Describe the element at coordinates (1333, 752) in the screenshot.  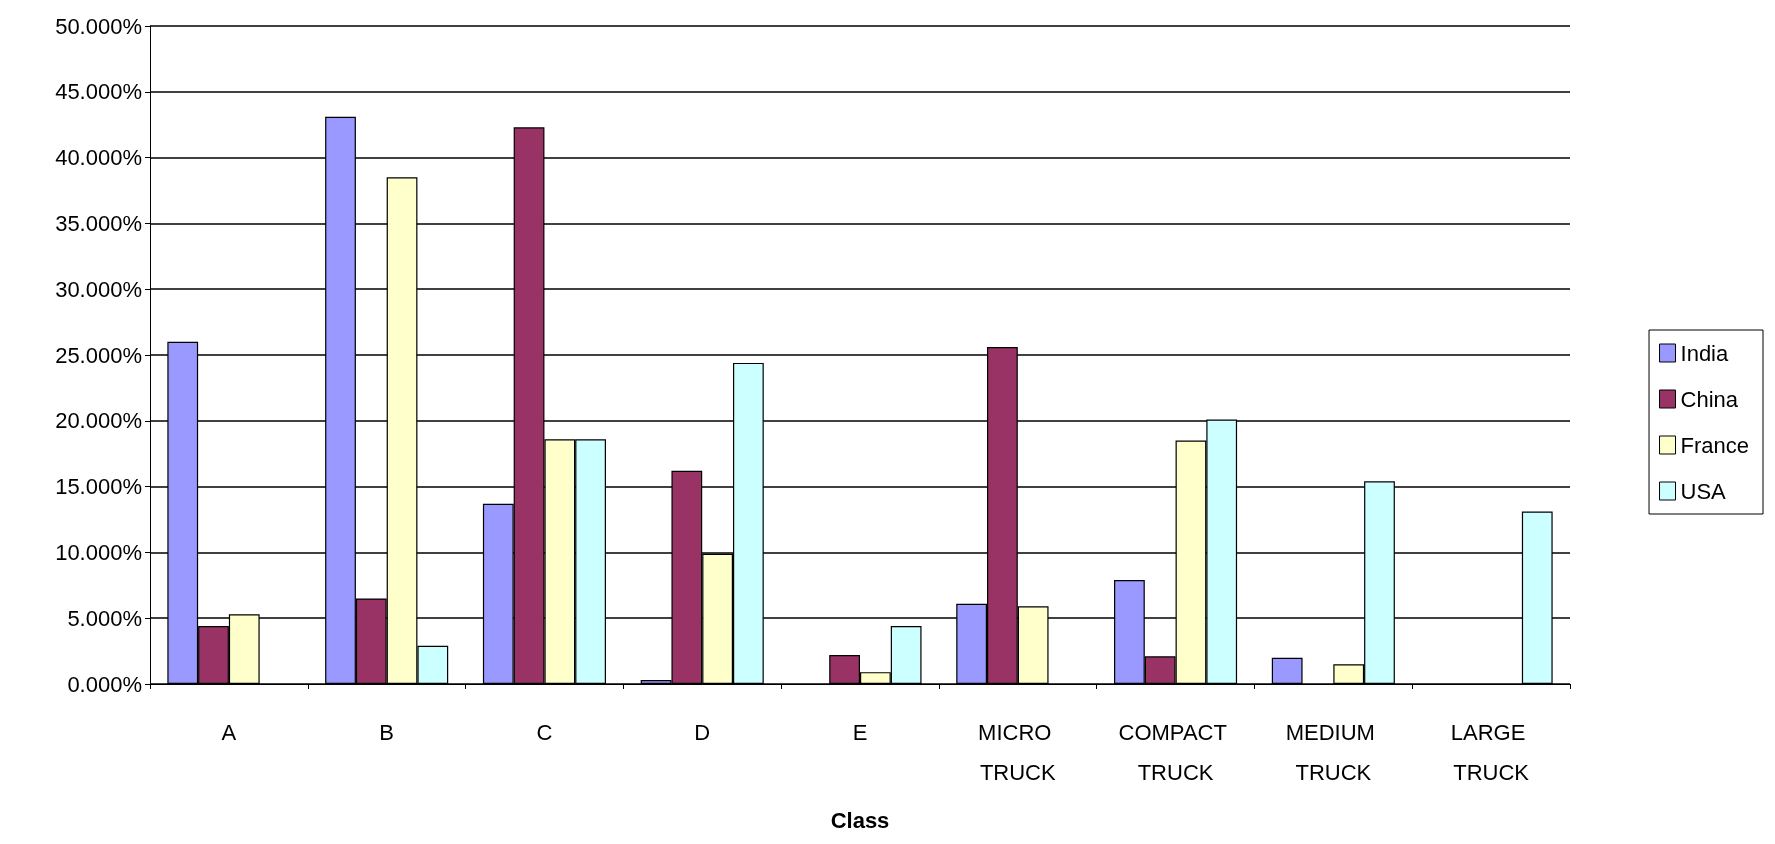
I see `x-tick-label: MEDIUM TRUCK` at that location.